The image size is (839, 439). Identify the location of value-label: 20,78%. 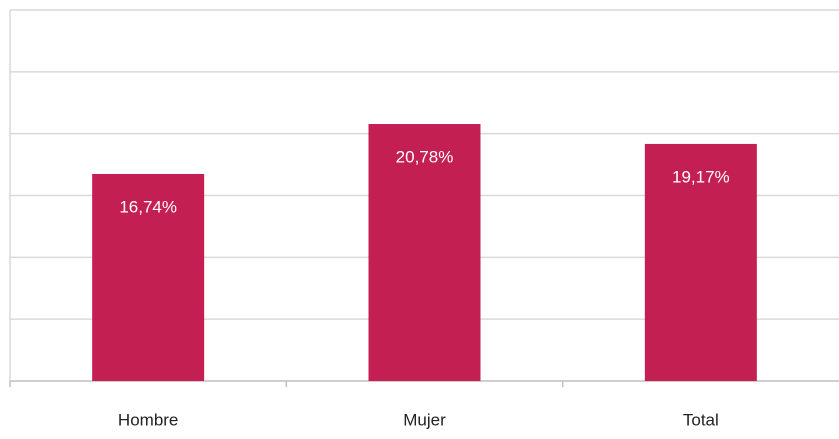
(425, 157).